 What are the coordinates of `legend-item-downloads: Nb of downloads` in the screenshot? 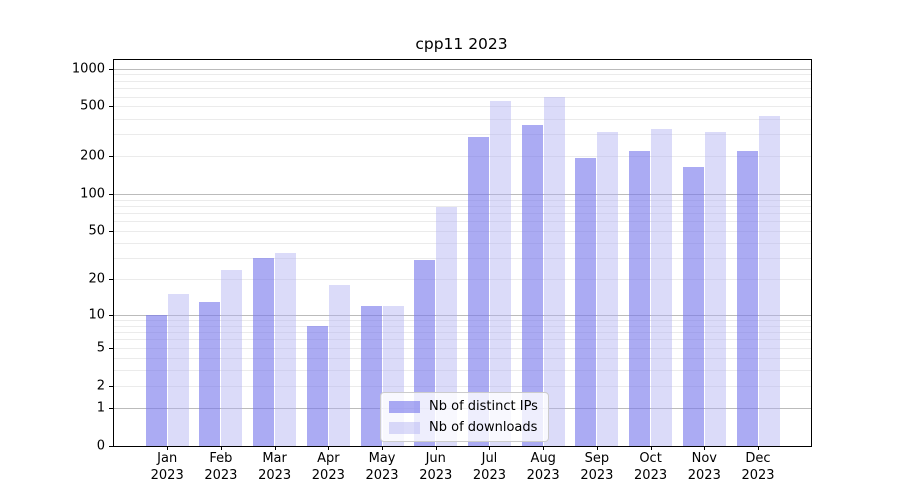 It's located at (463, 427).